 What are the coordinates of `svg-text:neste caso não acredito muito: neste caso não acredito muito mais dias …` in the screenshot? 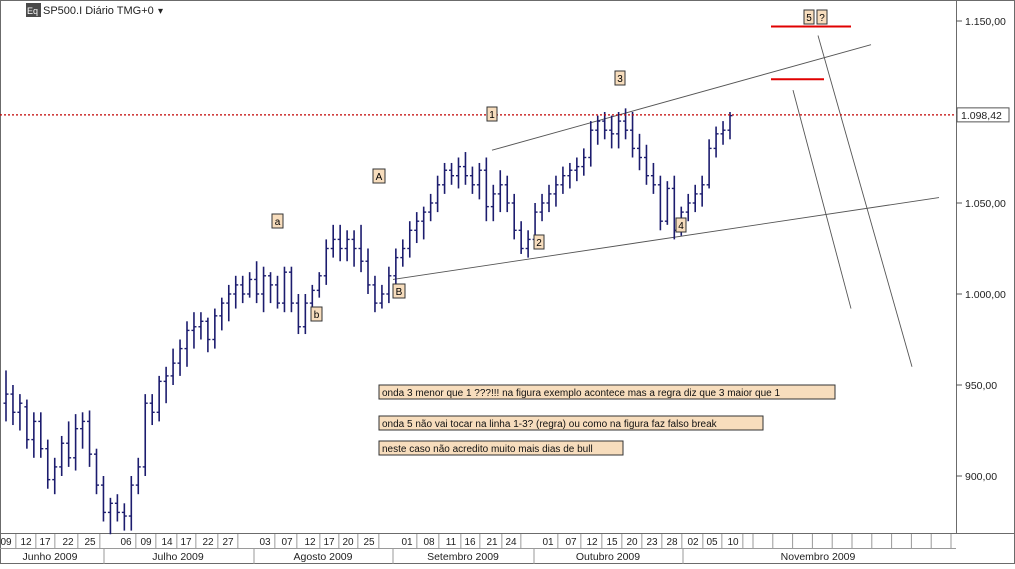 It's located at (487, 449).